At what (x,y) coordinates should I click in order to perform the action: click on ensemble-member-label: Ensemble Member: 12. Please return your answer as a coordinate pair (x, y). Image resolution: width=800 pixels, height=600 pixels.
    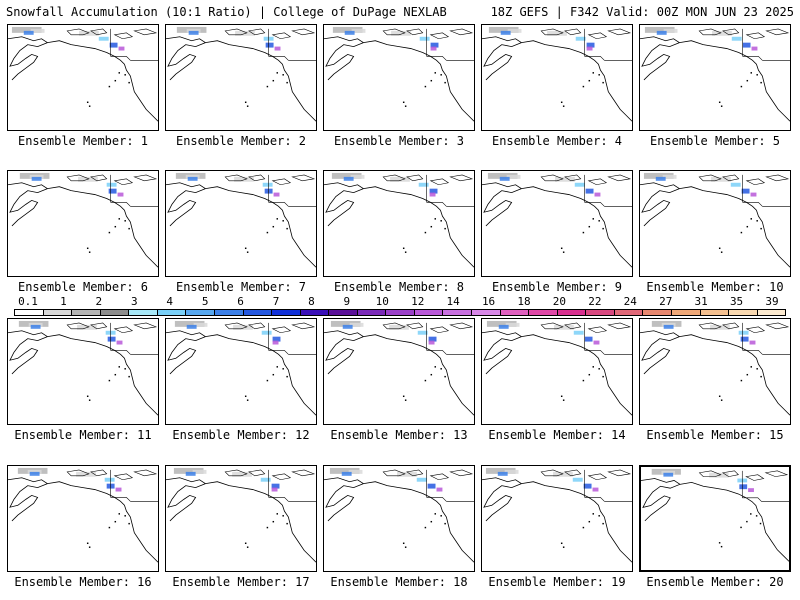
    Looking at the image, I should click on (241, 435).